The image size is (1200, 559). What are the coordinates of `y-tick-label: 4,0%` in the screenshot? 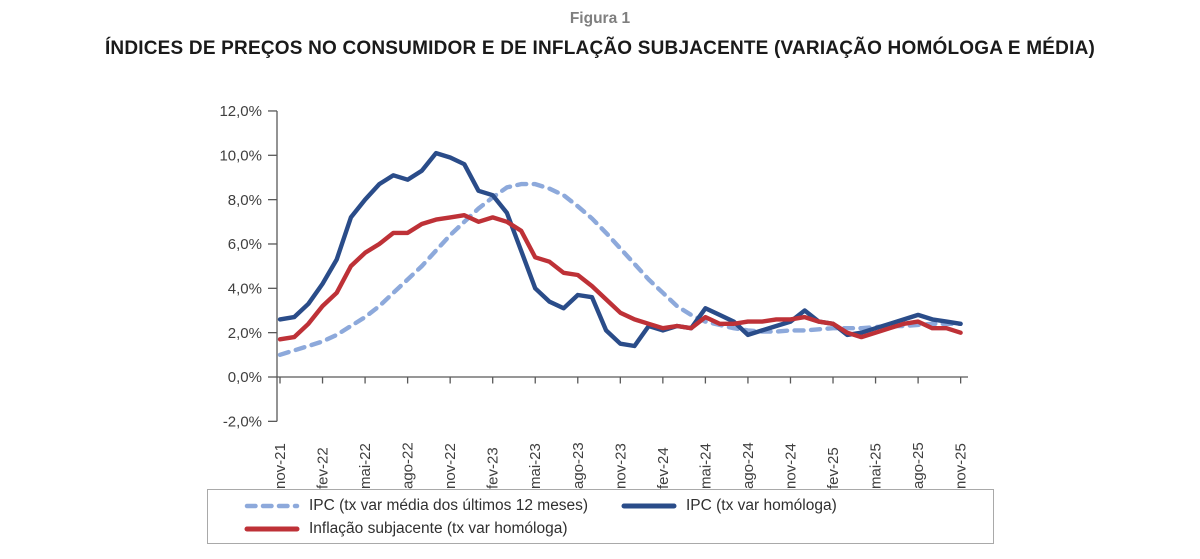 It's located at (245, 289).